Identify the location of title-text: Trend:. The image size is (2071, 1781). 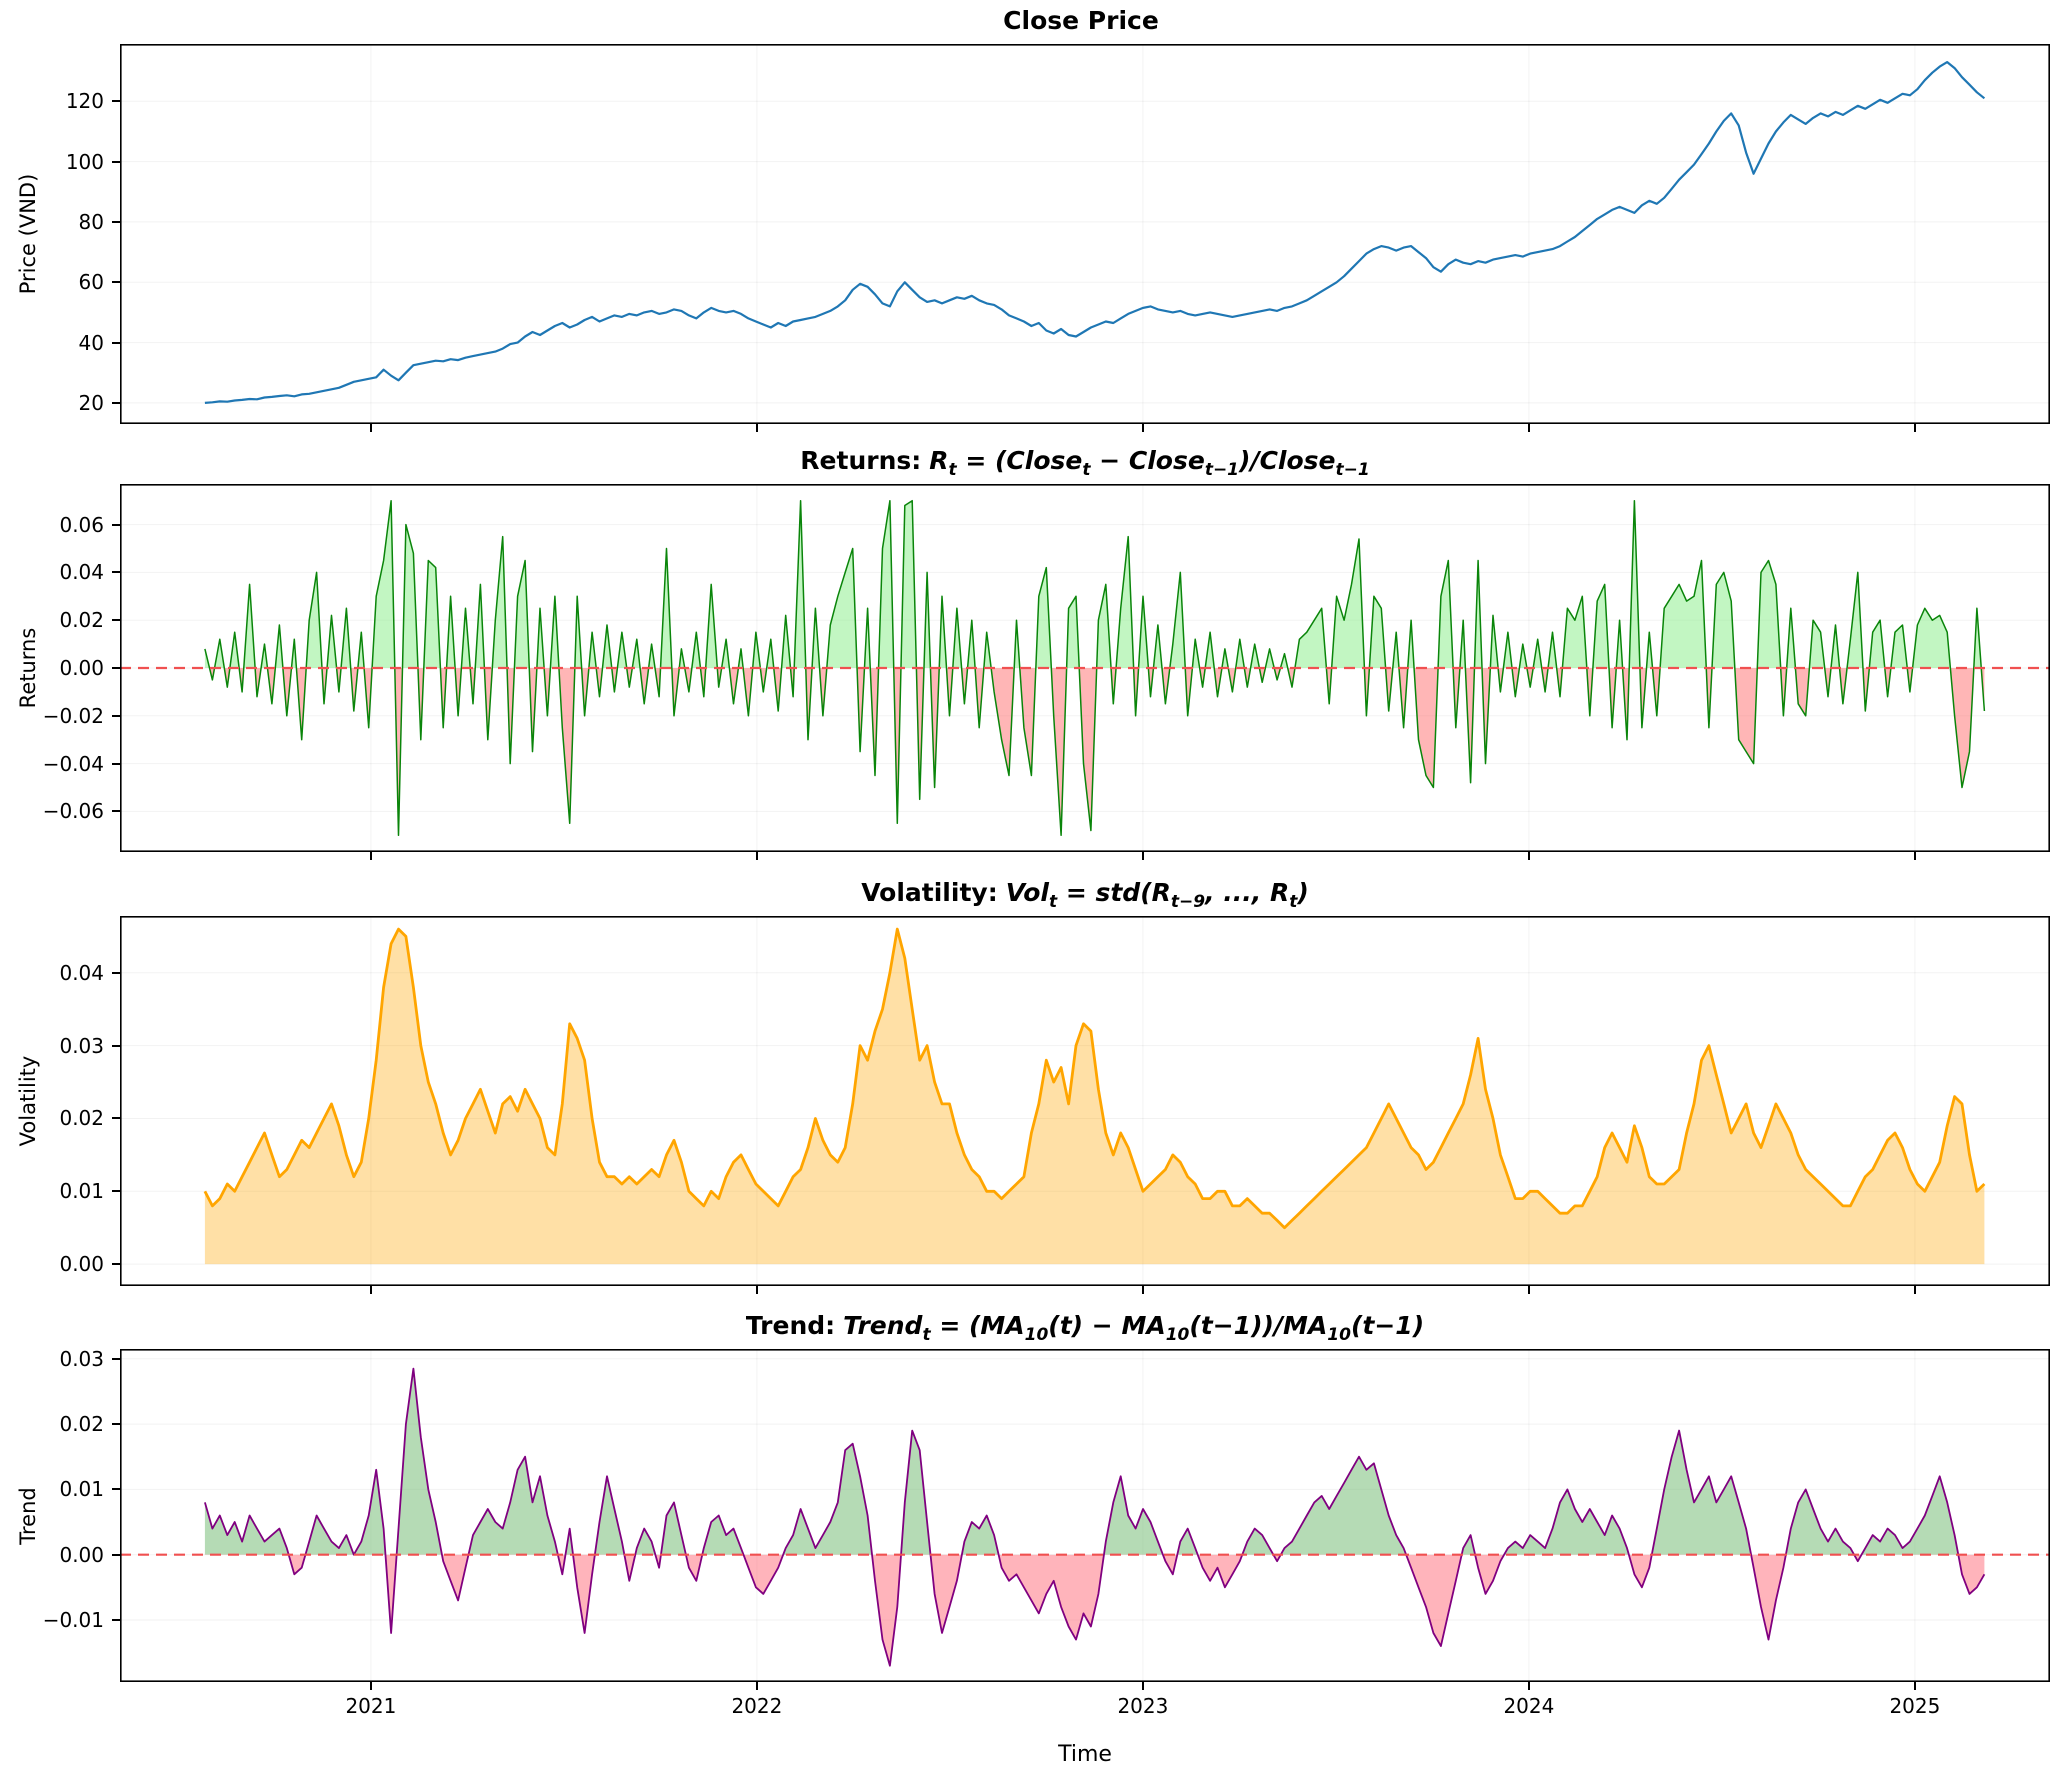
(790, 1325).